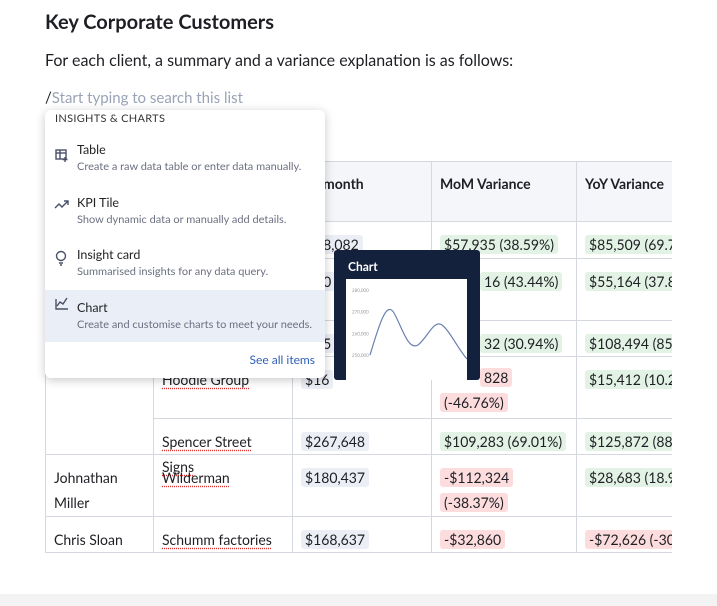 This screenshot has height=606, width=717. Describe the element at coordinates (358, 600) in the screenshot. I see `footer-strip` at that location.